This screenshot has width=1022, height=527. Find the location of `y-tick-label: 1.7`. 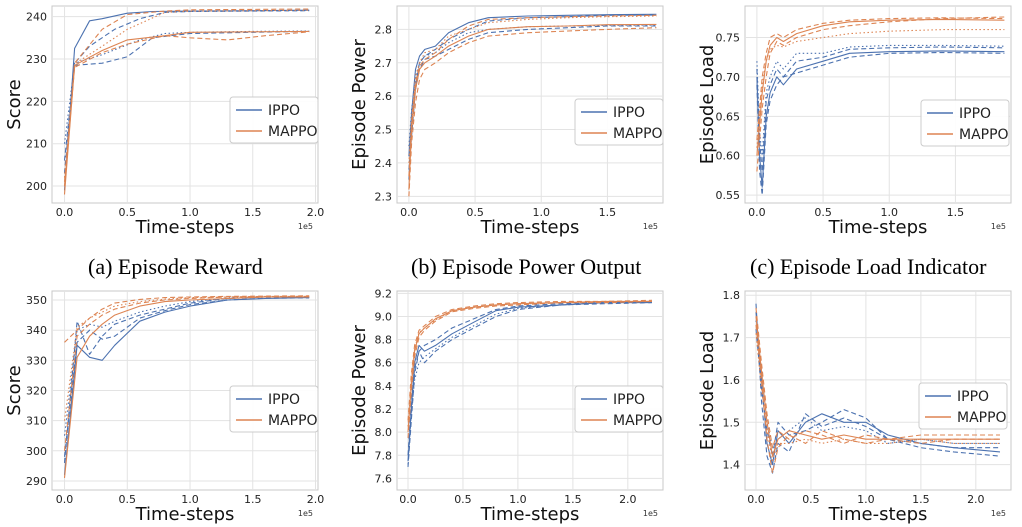

y-tick-label: 1.7 is located at coordinates (732, 338).